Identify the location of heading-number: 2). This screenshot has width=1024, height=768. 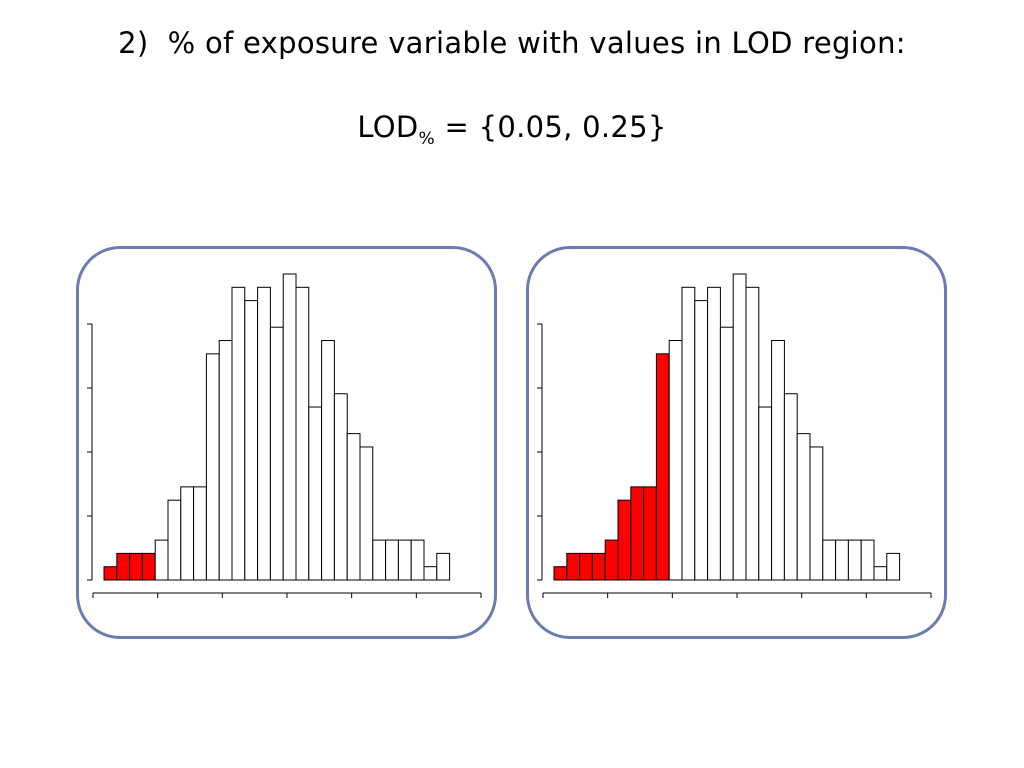
(133, 43).